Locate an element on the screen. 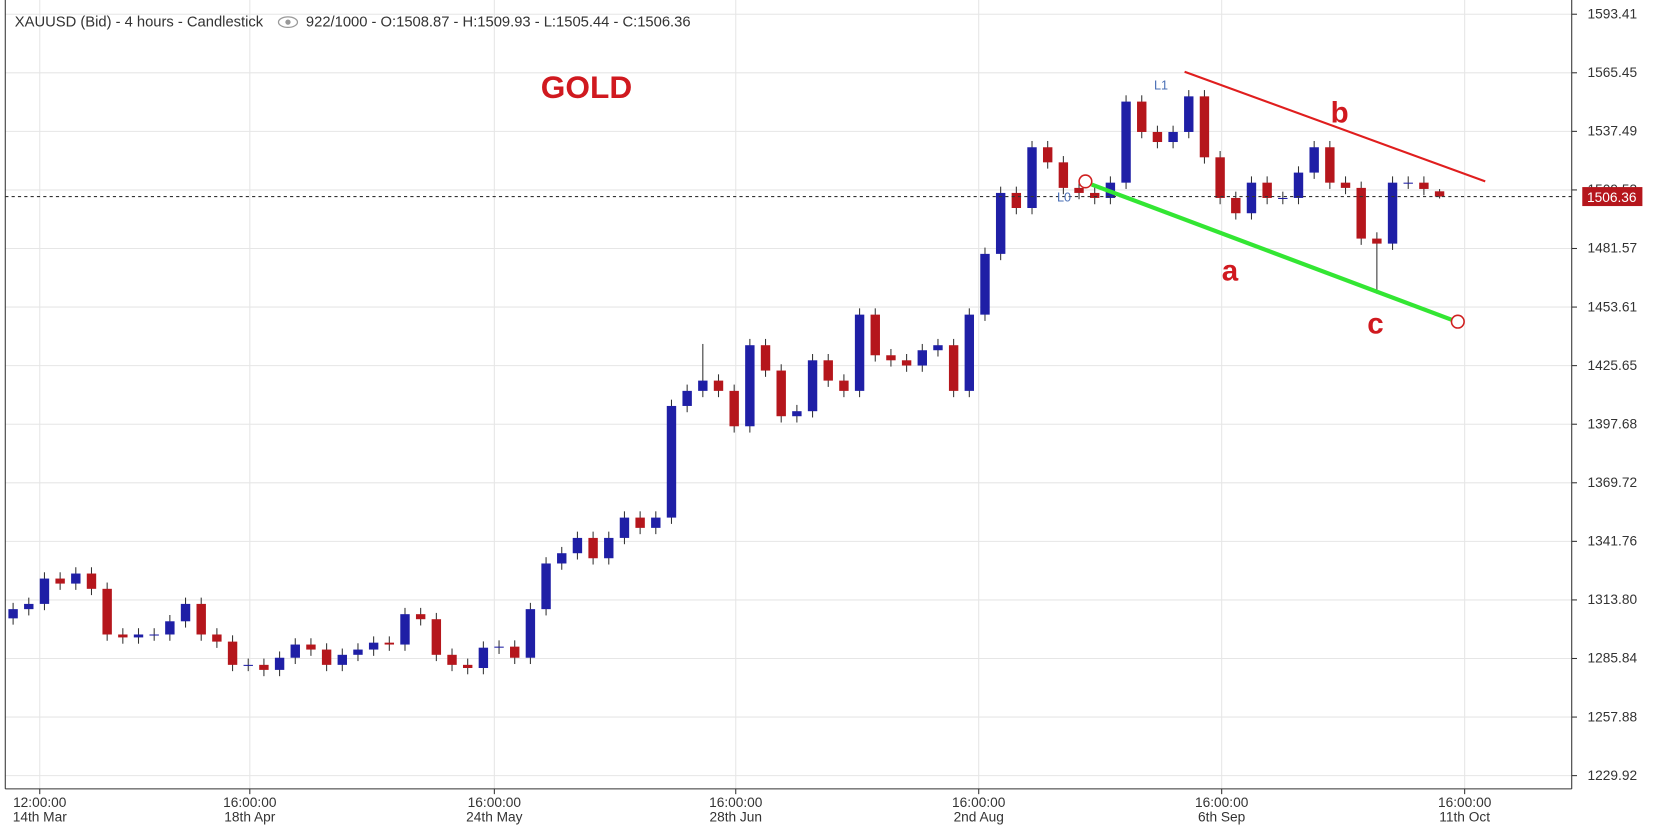 The width and height of the screenshot is (1654, 830). y-tick-label: 1453.61 is located at coordinates (1613, 306).